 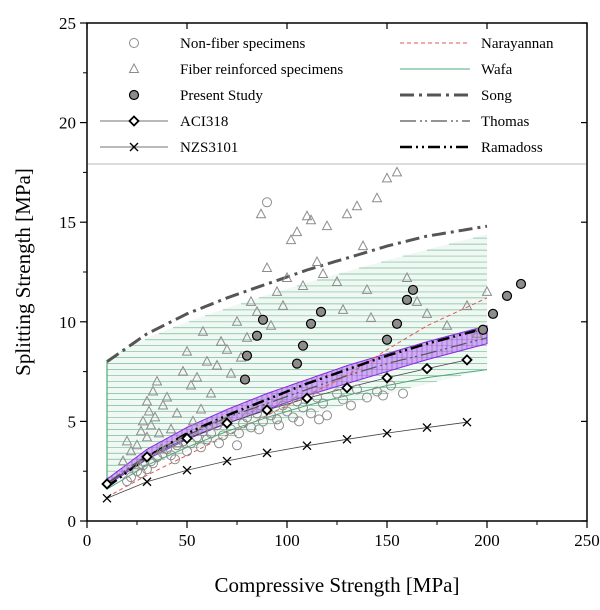 What do you see at coordinates (512, 148) in the screenshot?
I see `legend-label: Ramadoss` at bounding box center [512, 148].